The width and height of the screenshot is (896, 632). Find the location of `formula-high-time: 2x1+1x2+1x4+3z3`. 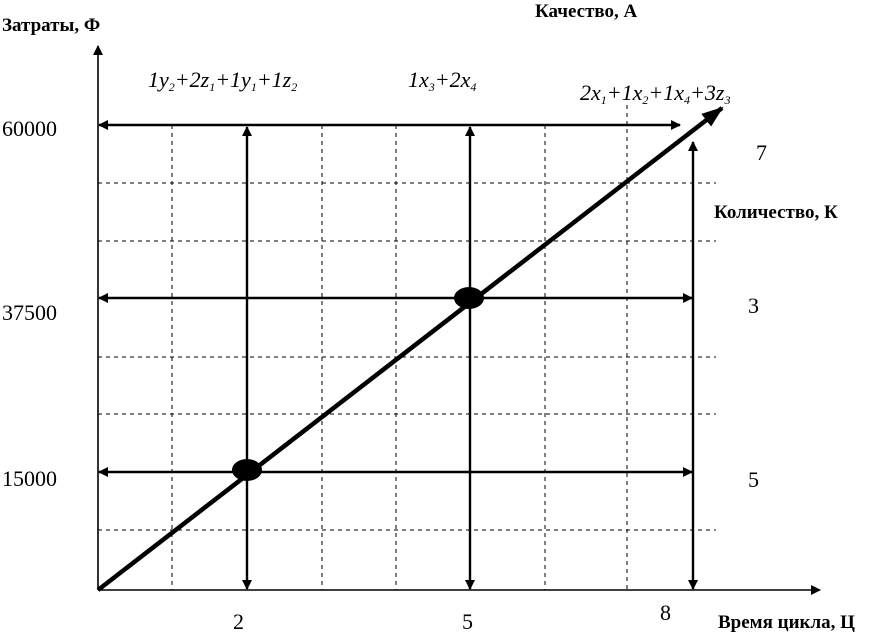

formula-high-time: 2x1+1x2+1x4+3z3 is located at coordinates (655, 93).